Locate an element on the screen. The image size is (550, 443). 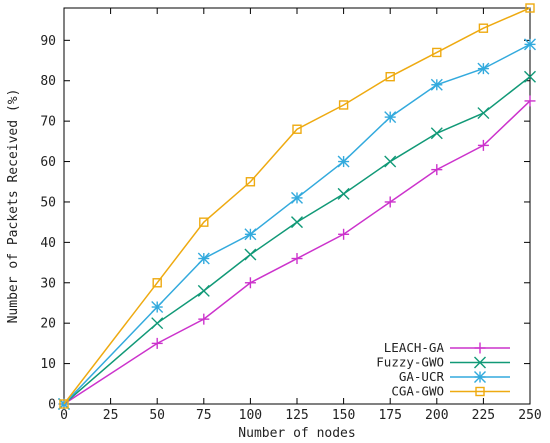
x-tick-label: 150 is located at coordinates (343, 415).